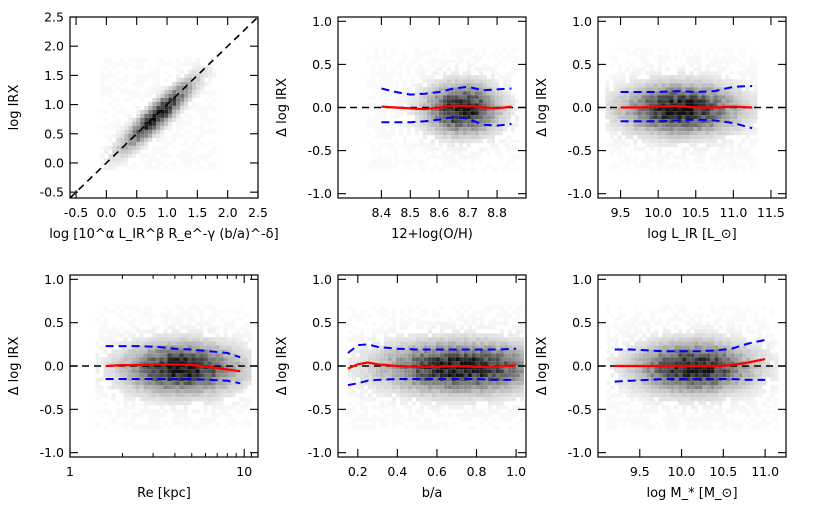 This screenshot has width=814, height=507. Describe the element at coordinates (244, 471) in the screenshot. I see `x-tick-label: 10` at that location.